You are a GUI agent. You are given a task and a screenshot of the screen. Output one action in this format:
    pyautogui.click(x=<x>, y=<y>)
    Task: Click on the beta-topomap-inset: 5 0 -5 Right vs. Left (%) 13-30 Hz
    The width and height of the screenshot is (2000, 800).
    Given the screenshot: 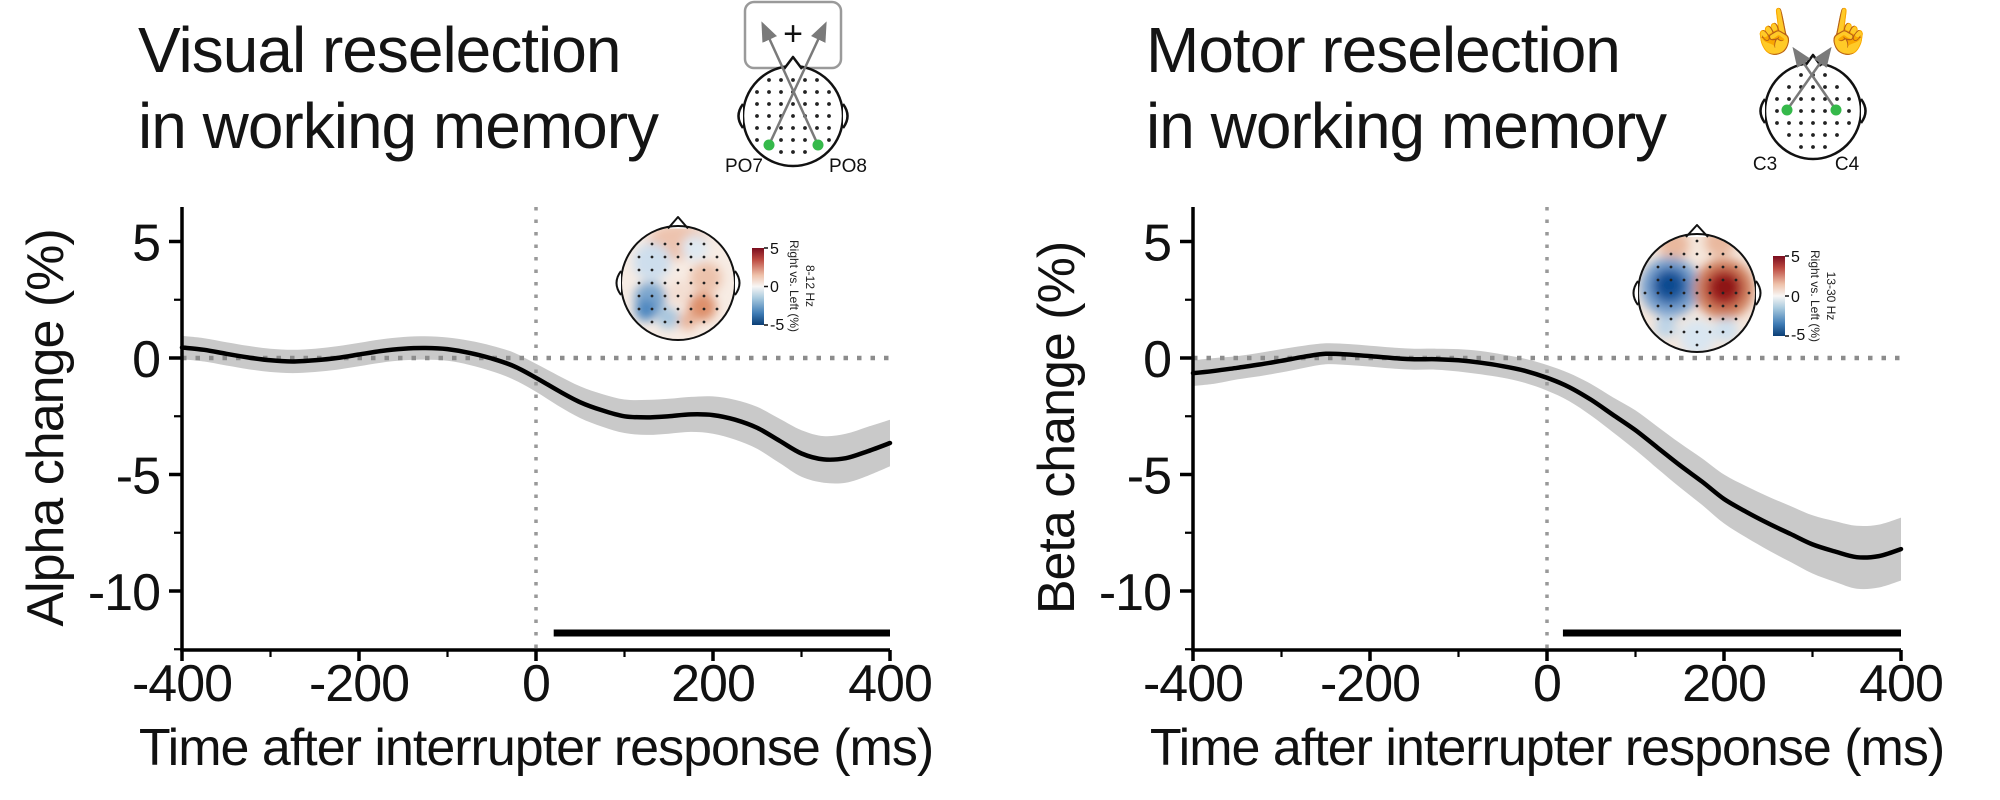 What is the action you would take?
    pyautogui.click(x=1735, y=288)
    